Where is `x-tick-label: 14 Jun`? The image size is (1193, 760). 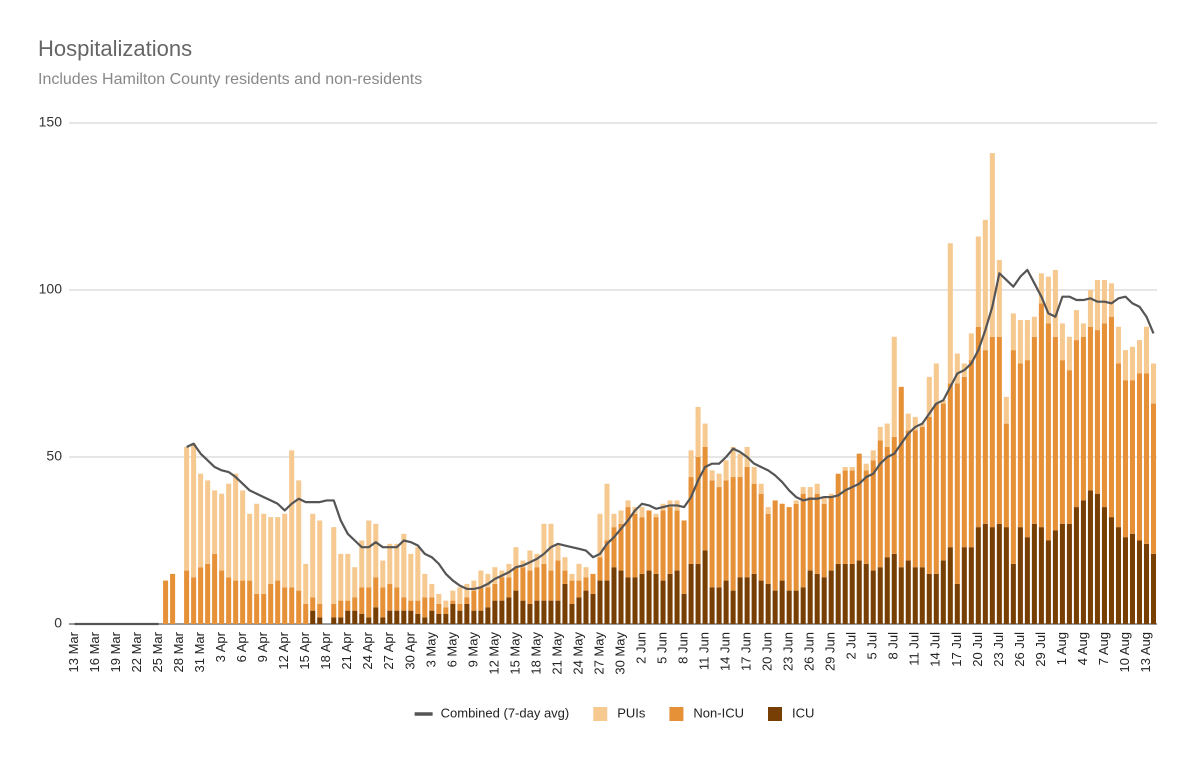
x-tick-label: 14 Jun is located at coordinates (725, 651).